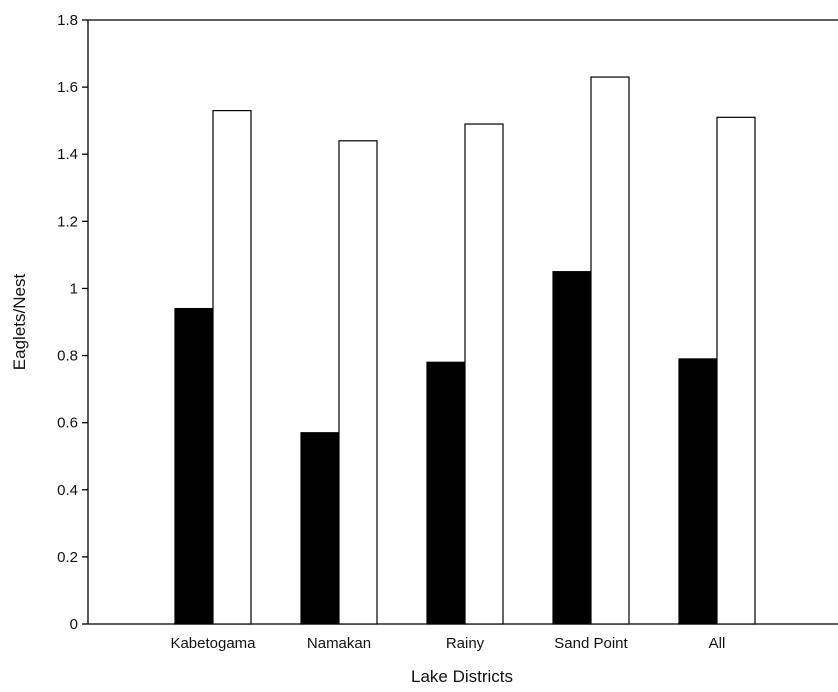 This screenshot has width=838, height=692. Describe the element at coordinates (462, 676) in the screenshot. I see `x-axis-title: Lake Districts` at that location.